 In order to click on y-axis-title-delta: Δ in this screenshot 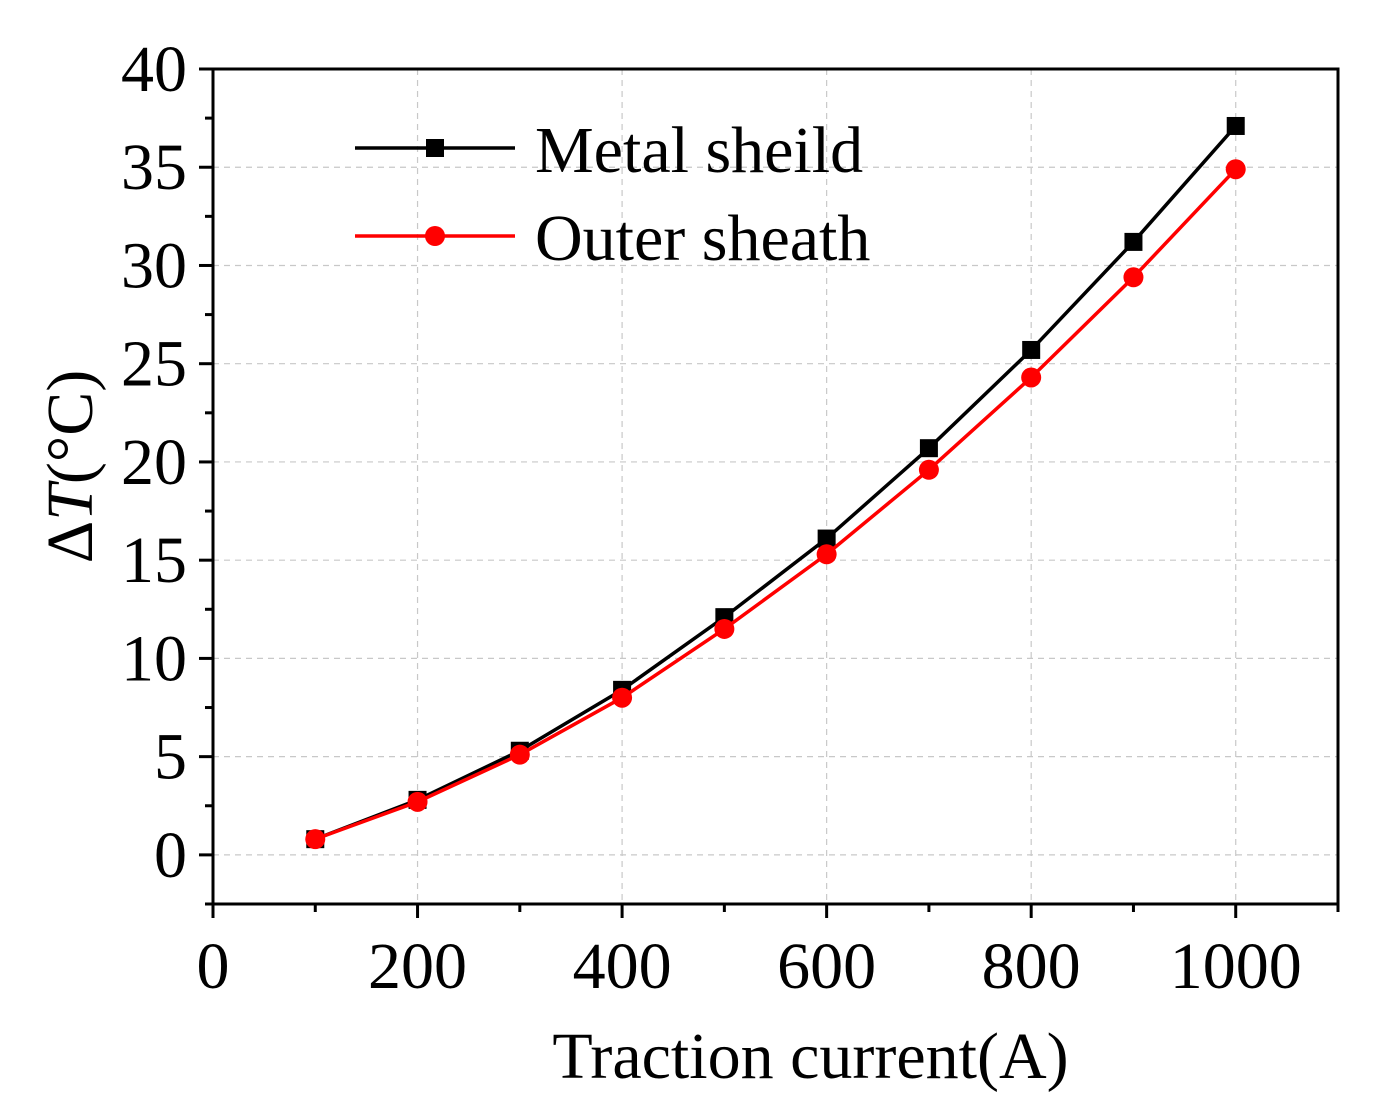, I will do `click(70, 542)`.